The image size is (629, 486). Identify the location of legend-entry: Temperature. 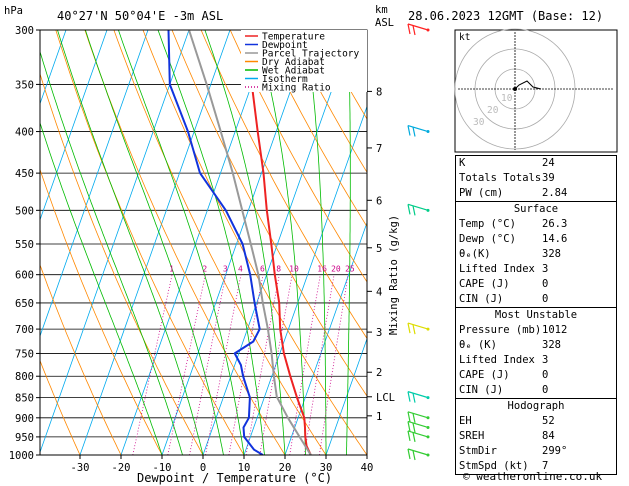
(293, 37).